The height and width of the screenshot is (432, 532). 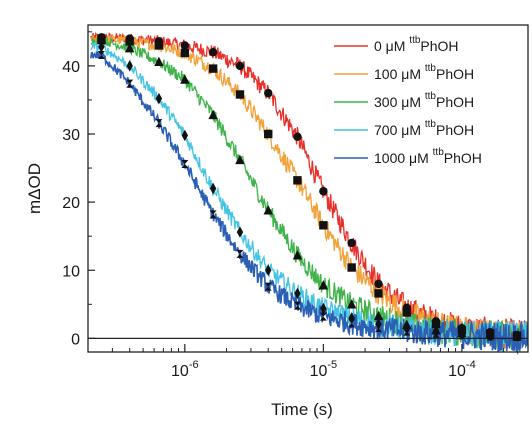 What do you see at coordinates (399, 102) in the screenshot?
I see `legend-concentration: 300 μM` at bounding box center [399, 102].